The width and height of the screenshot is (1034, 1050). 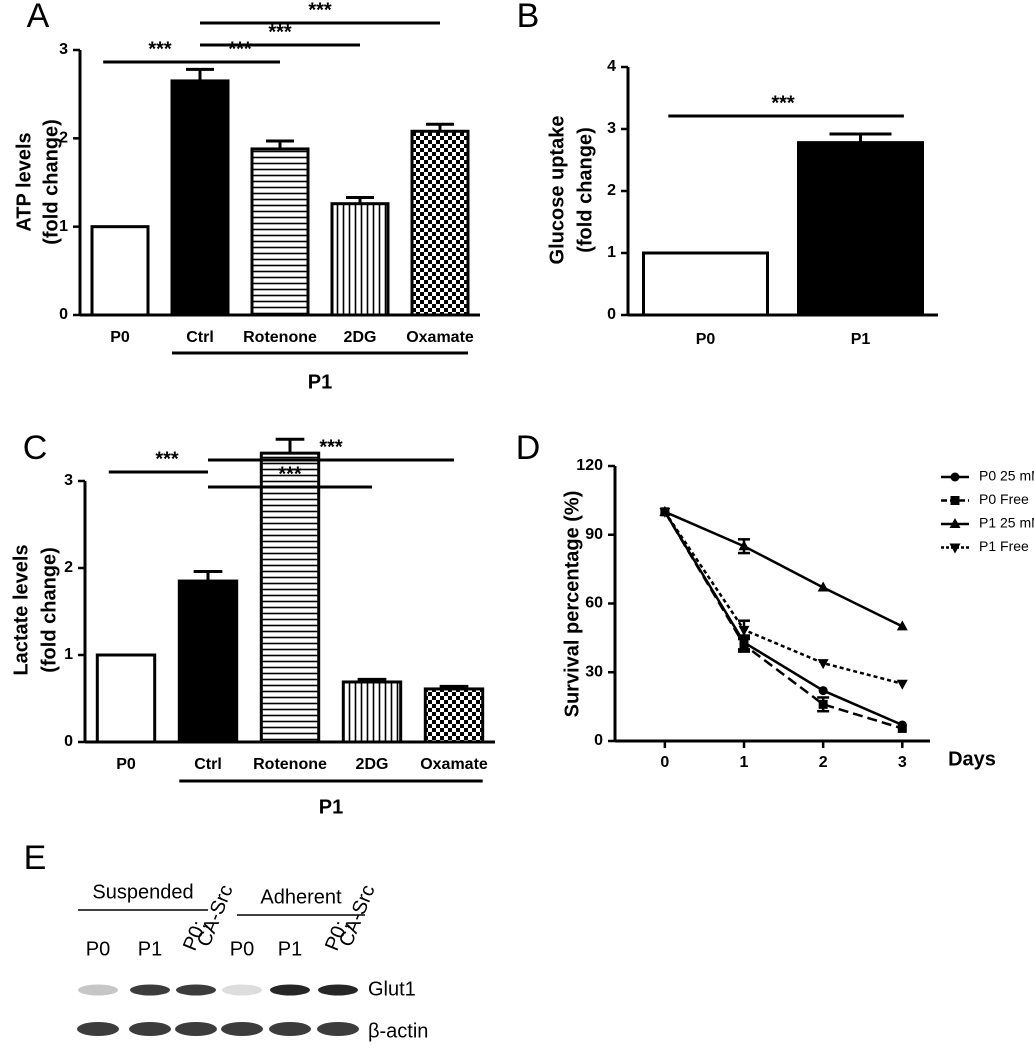 What do you see at coordinates (744, 762) in the screenshot?
I see `x-tick-label: 1` at bounding box center [744, 762].